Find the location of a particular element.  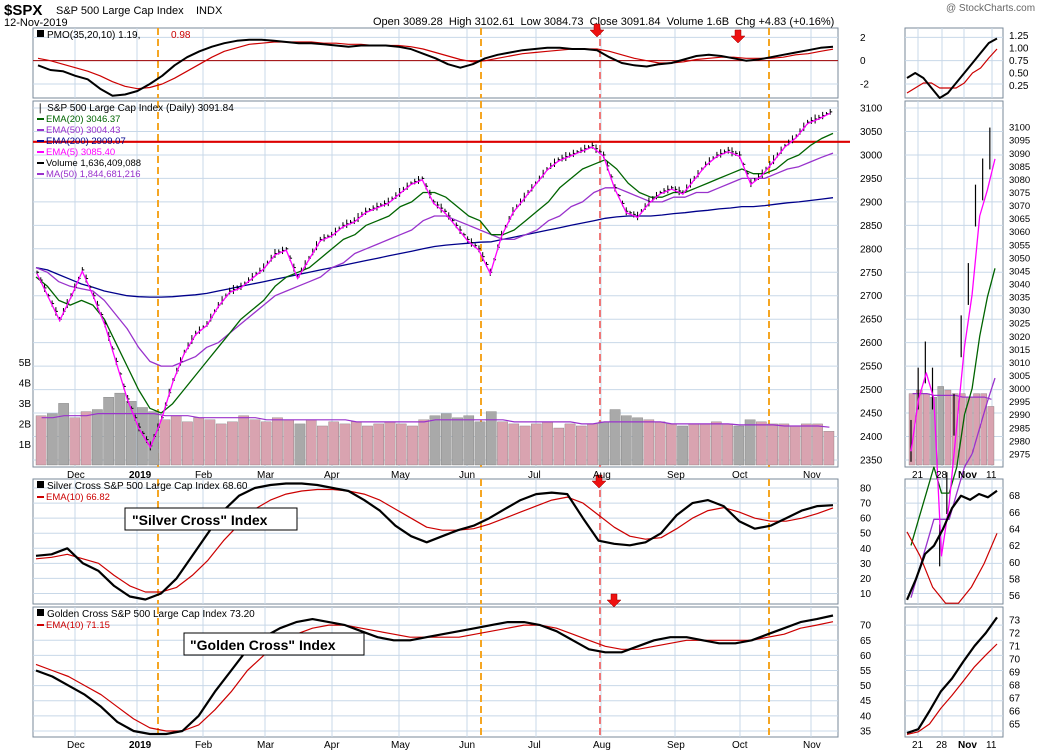

golden-zoom-tick-label: 72 is located at coordinates (1015, 634).